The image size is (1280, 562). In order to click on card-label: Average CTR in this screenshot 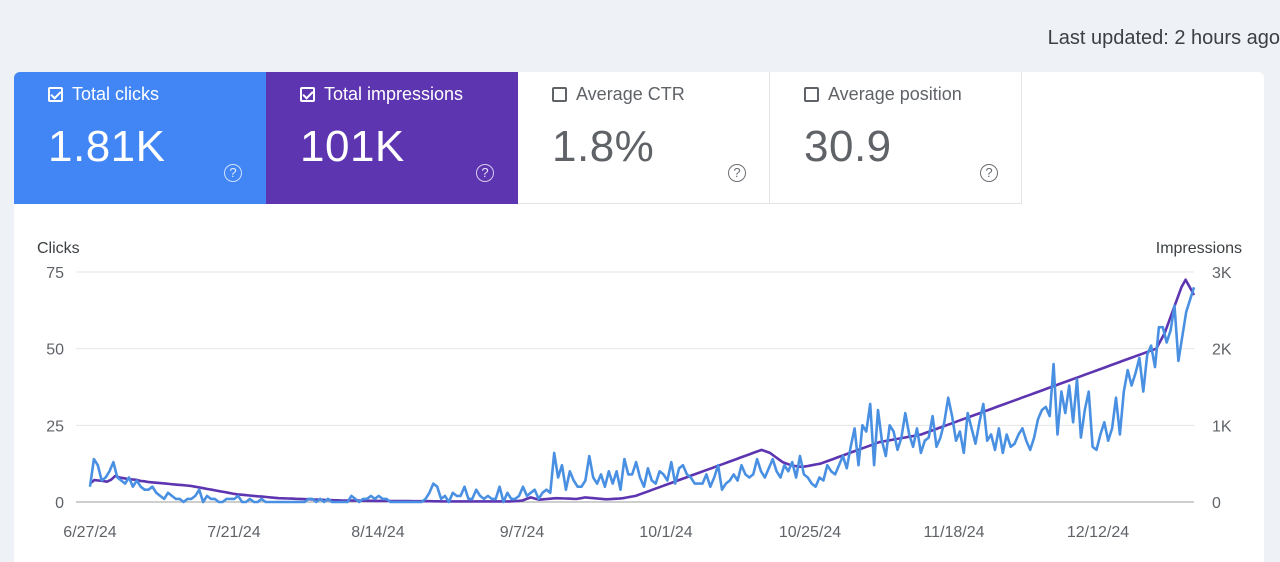, I will do `click(630, 94)`.